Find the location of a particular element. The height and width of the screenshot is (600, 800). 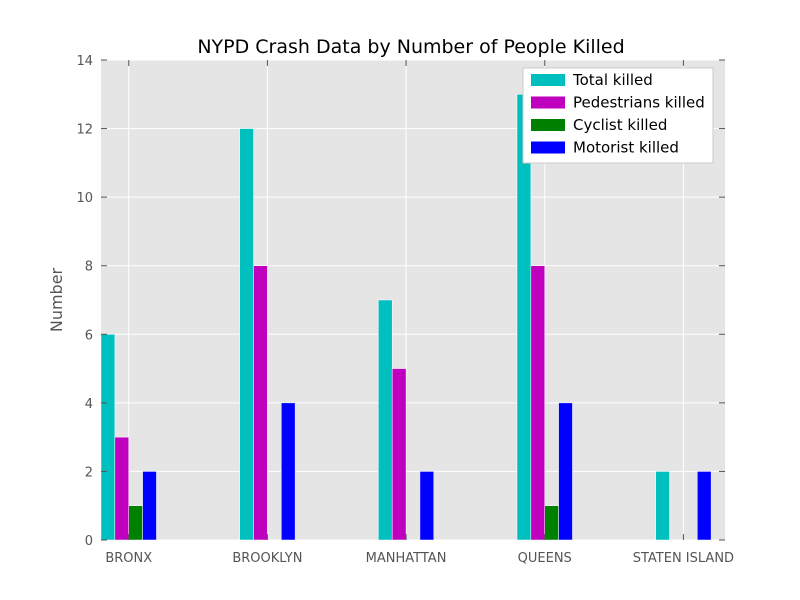

y-tick-label: 10 is located at coordinates (84, 198).